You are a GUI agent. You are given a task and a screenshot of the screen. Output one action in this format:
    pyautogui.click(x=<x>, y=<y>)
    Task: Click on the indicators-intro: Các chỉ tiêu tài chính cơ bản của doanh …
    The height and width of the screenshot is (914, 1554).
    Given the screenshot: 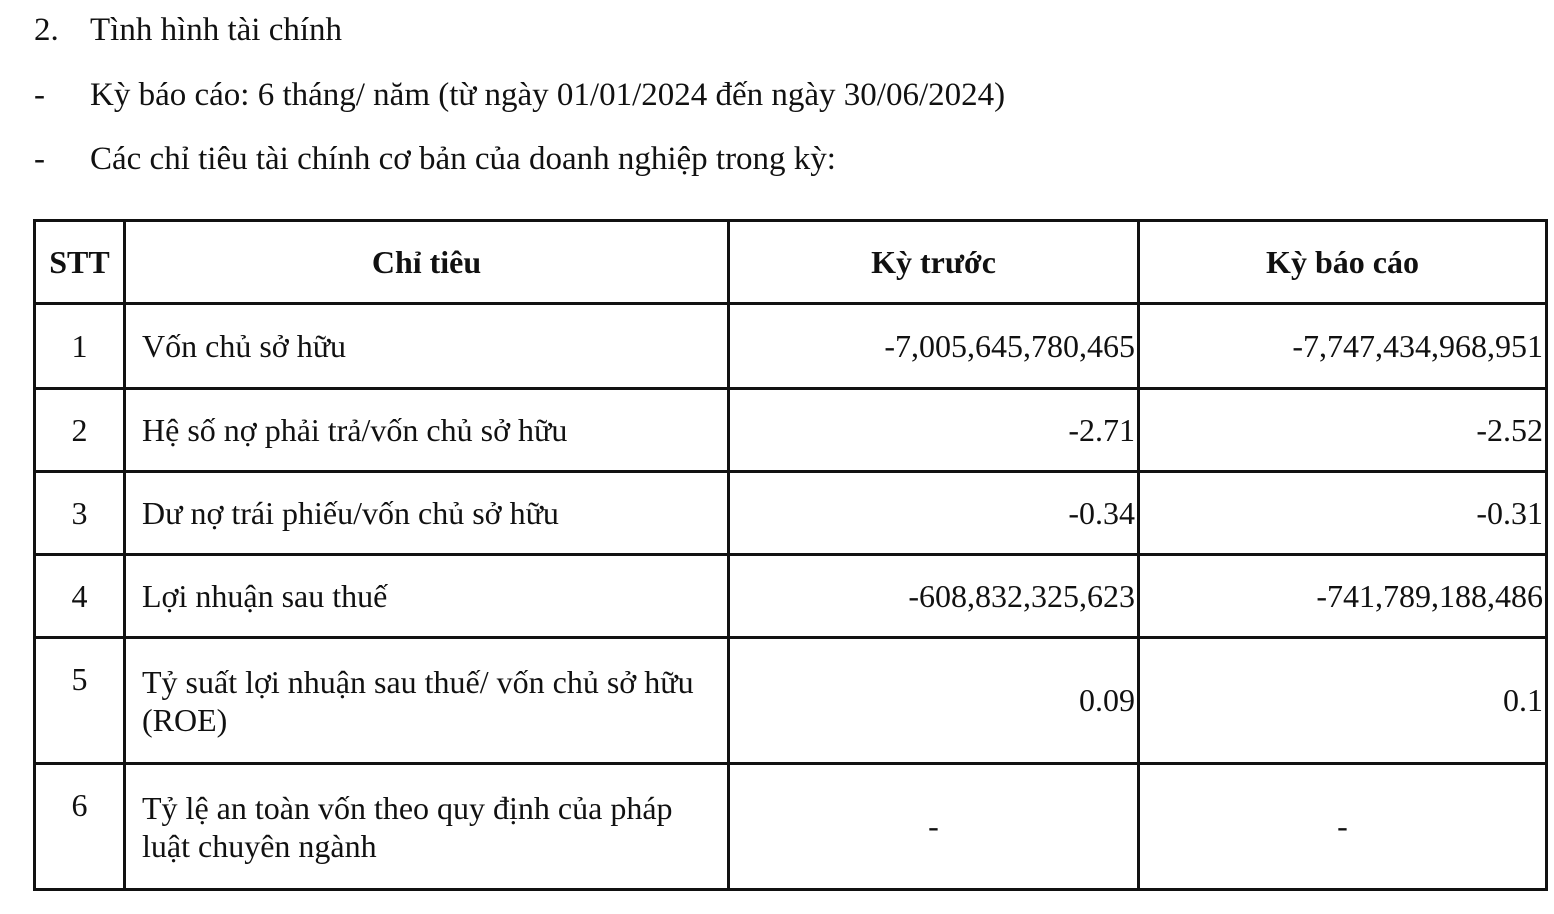 What is the action you would take?
    pyautogui.click(x=463, y=159)
    